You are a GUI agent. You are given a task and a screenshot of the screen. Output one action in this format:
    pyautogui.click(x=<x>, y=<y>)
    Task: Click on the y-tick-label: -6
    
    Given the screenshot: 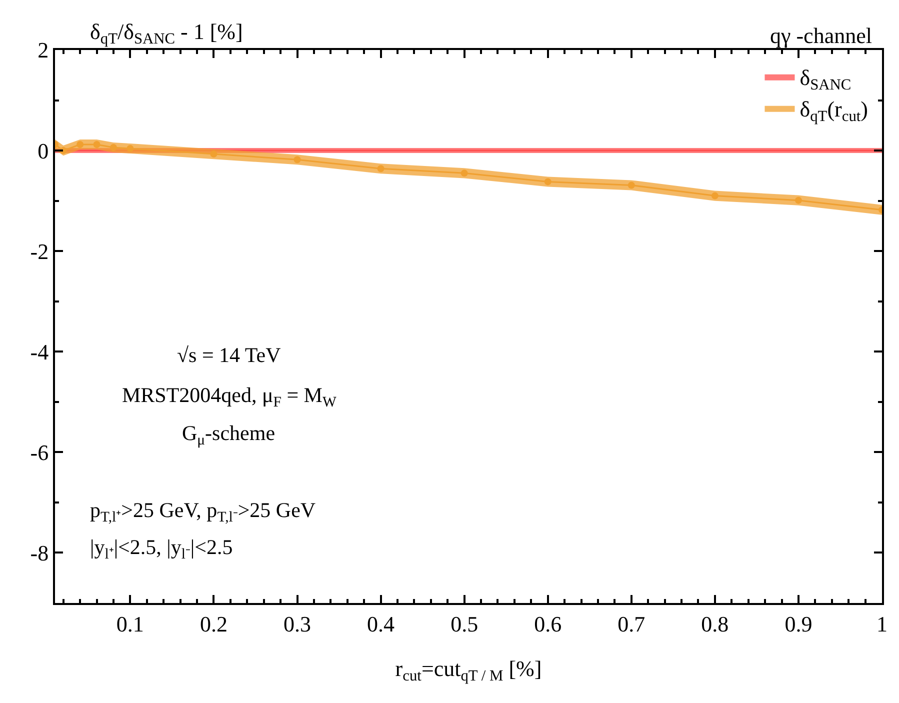 What is the action you would take?
    pyautogui.click(x=39, y=452)
    